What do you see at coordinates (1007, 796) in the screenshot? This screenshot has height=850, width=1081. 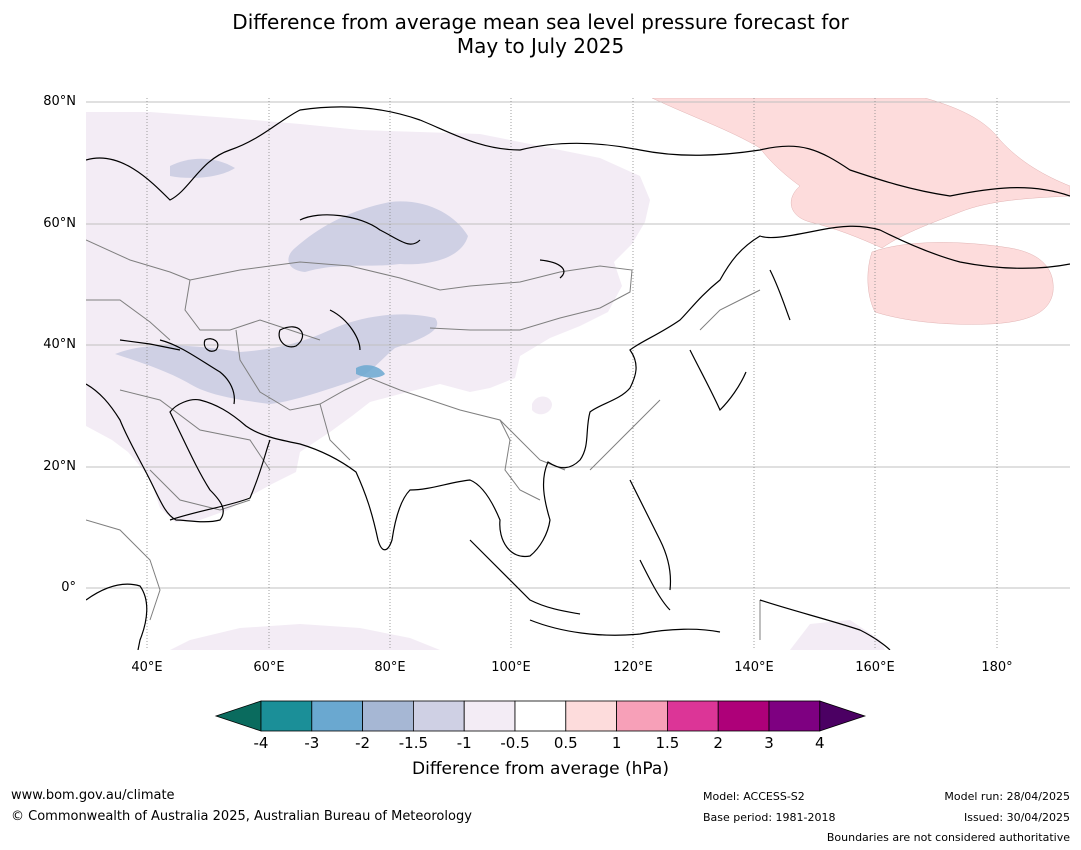 I see `model-run-date: Model run: 28/04/2025` at bounding box center [1007, 796].